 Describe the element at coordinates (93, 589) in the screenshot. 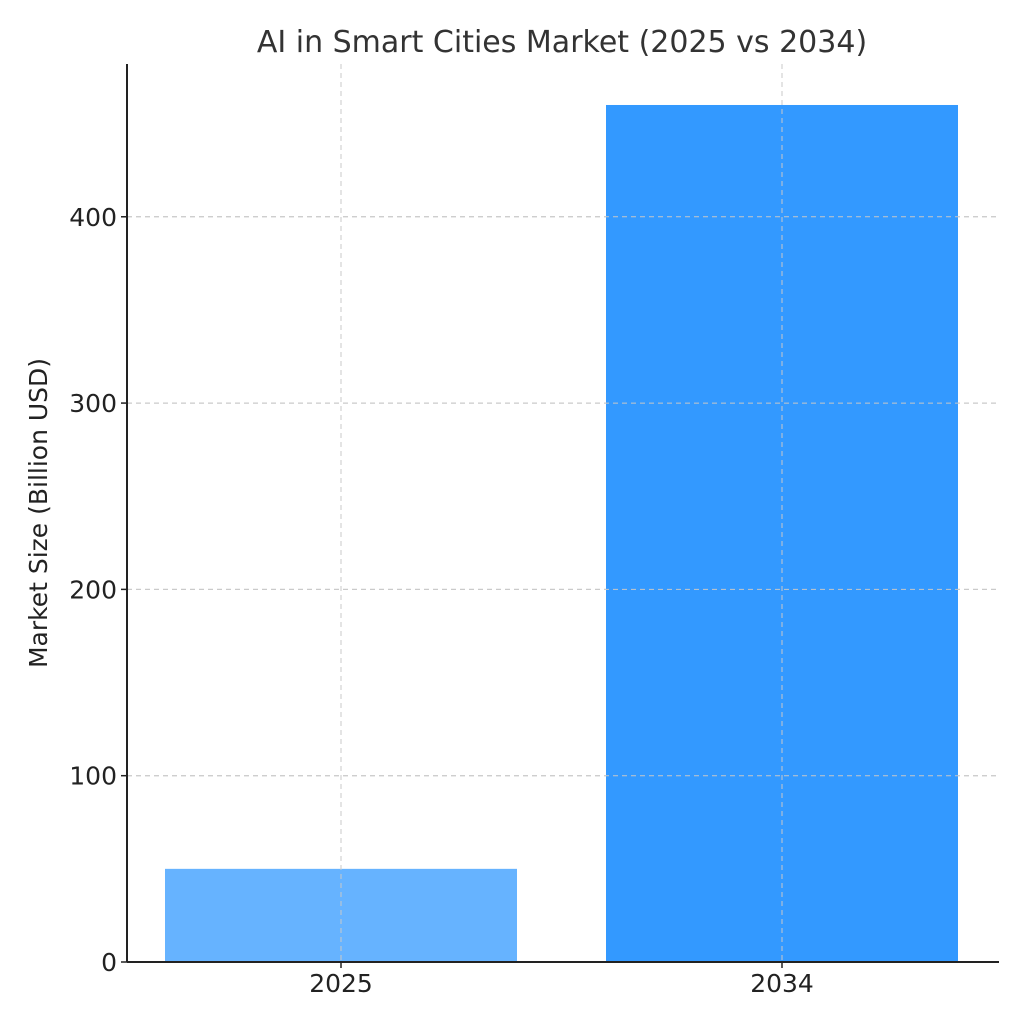

I see `y-tick-label: 200` at that location.